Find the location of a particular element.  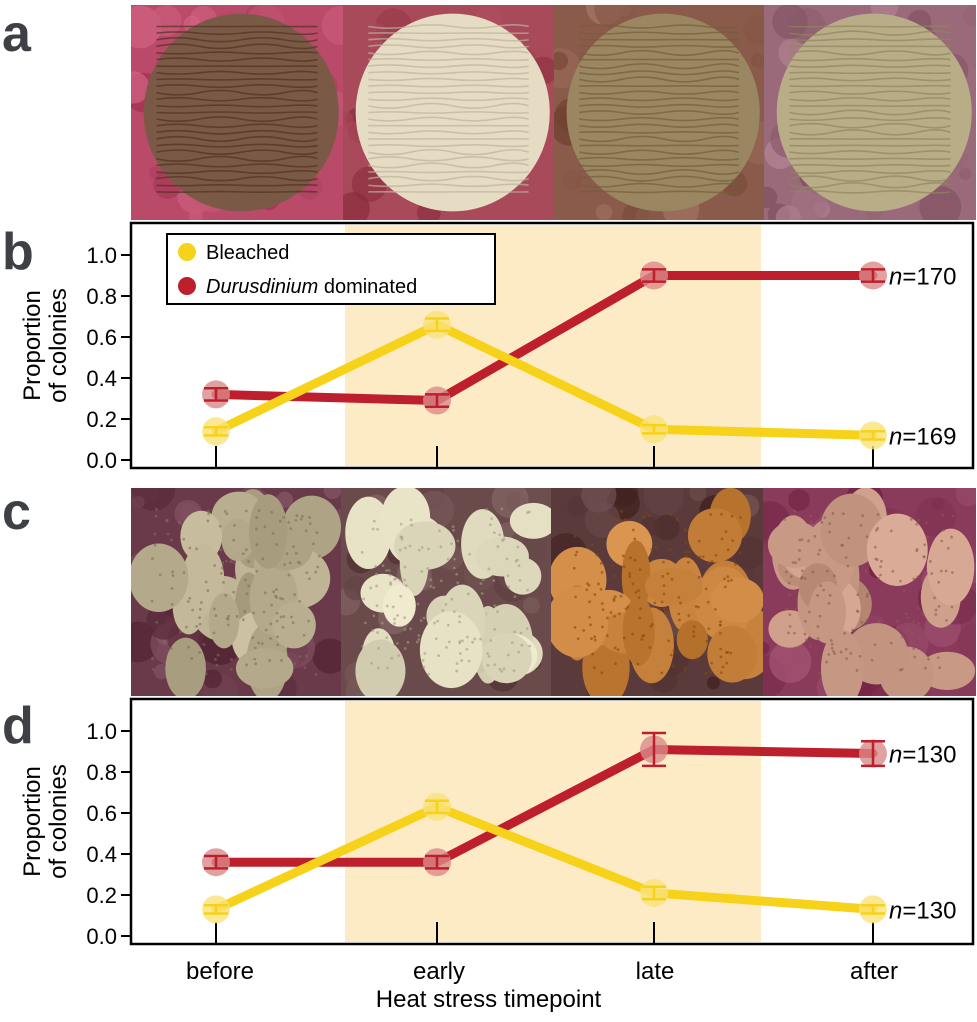

coral-photo is located at coordinates (236, 592).